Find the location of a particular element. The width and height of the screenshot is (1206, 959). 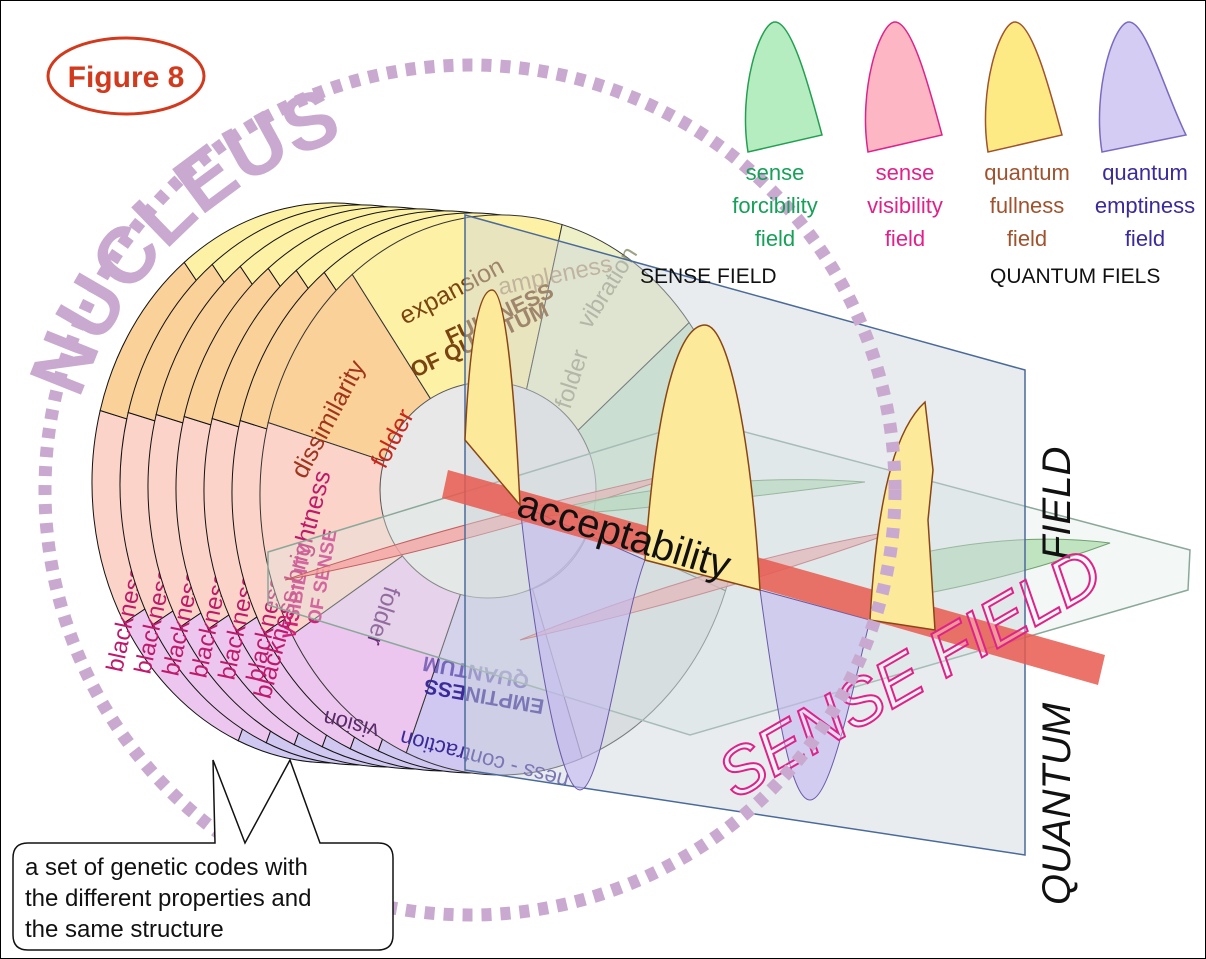

plane-label: FIELD is located at coordinates (1057, 503).